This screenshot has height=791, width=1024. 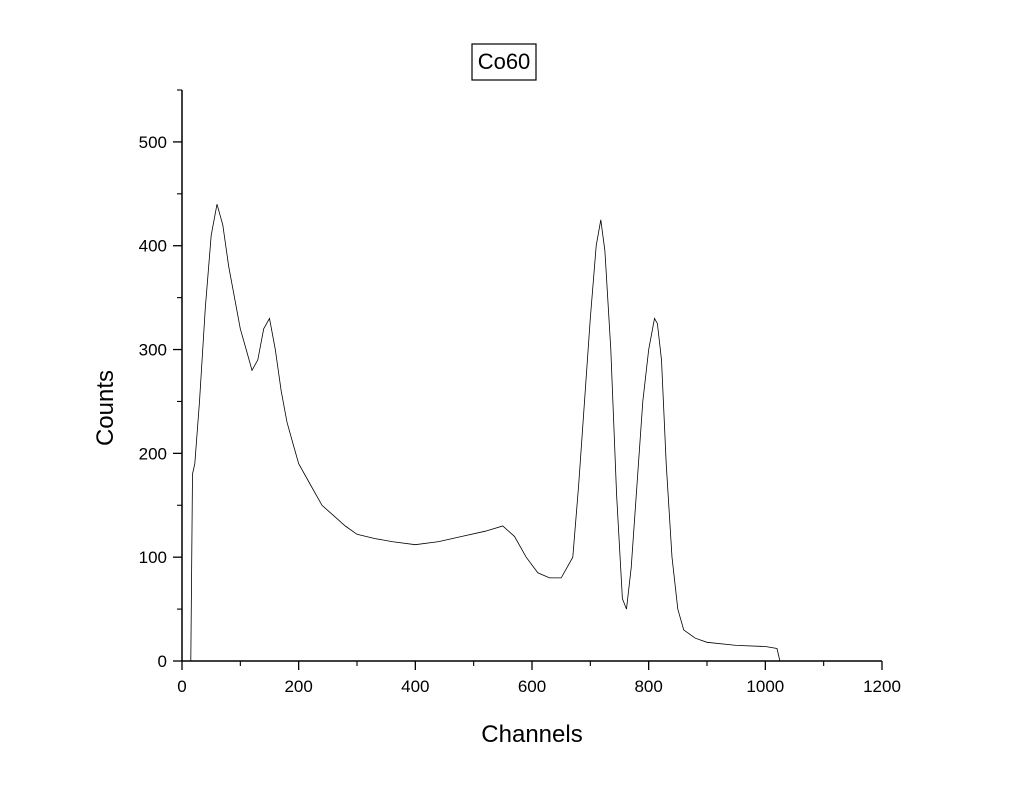 I want to click on chart-title: Co60, so click(x=504, y=61).